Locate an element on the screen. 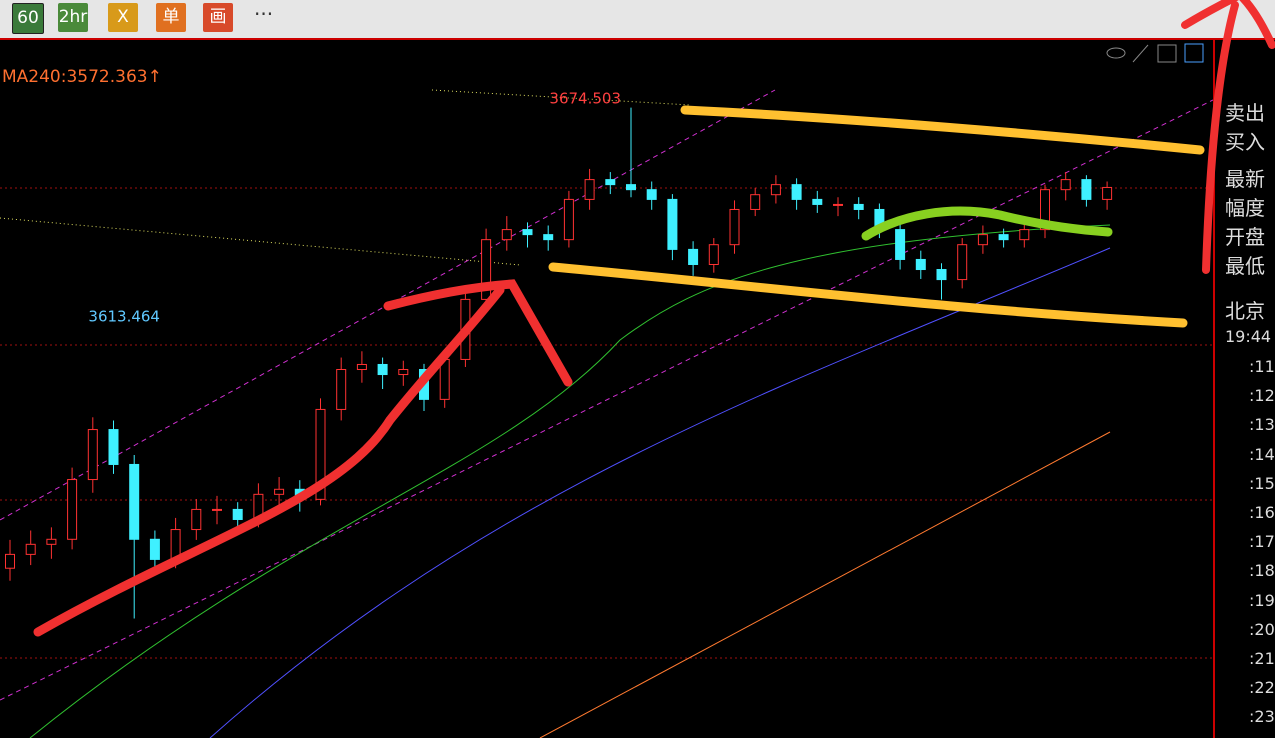 This screenshot has width=1275, height=738. toolbar-button: 画 is located at coordinates (218, 17).